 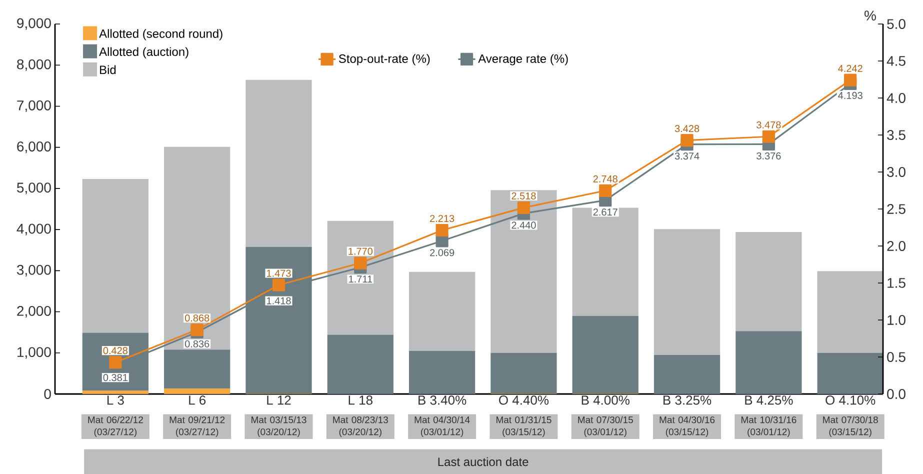 What do you see at coordinates (115, 400) in the screenshot?
I see `x-tick-label: L 3` at bounding box center [115, 400].